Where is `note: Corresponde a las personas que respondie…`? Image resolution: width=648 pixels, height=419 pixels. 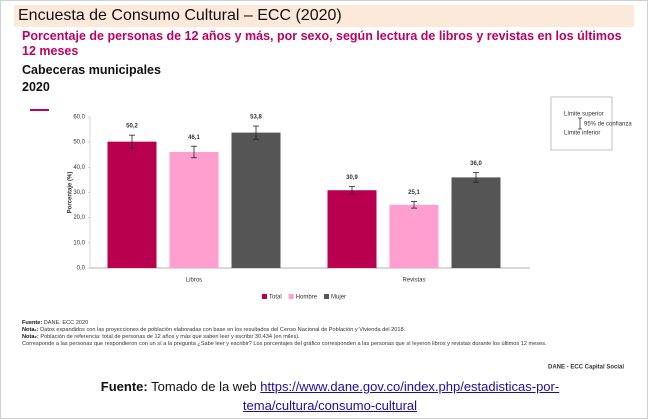 note: Corresponde a las personas que respondie… is located at coordinates (327, 344).